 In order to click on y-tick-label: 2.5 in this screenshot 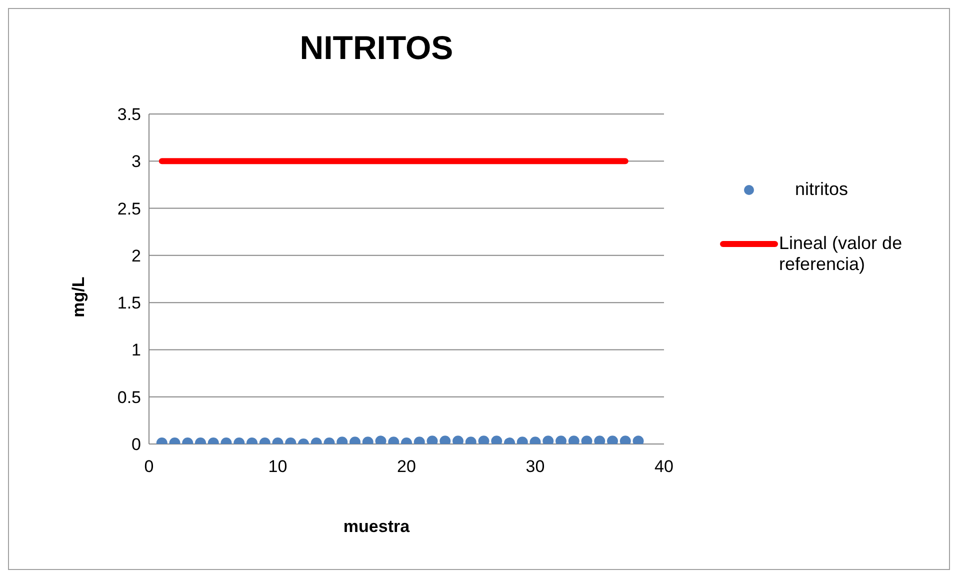, I will do `click(129, 208)`.